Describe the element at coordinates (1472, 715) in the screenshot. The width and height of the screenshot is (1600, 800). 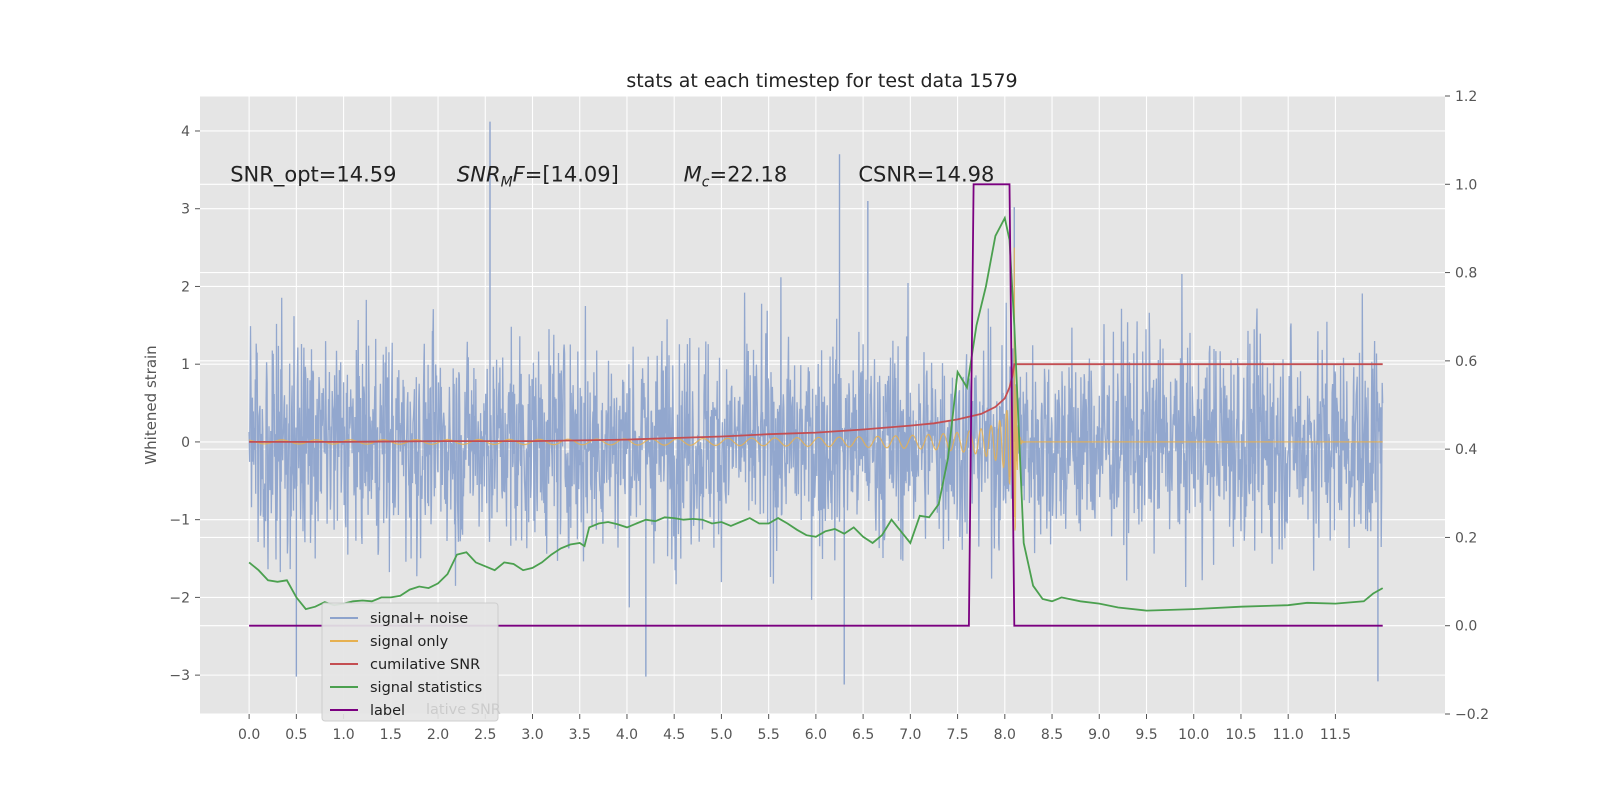
I see `y2-tick-label: −0.2` at that location.